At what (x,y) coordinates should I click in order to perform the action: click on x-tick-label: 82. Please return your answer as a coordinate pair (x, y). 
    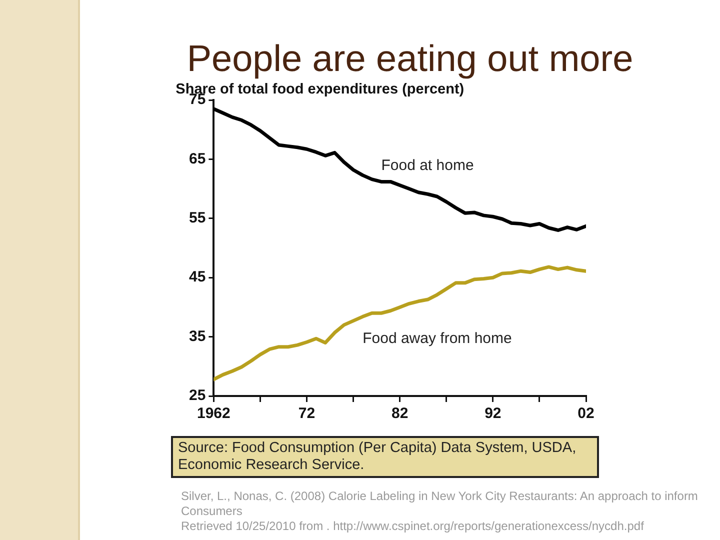
    Looking at the image, I should click on (400, 413).